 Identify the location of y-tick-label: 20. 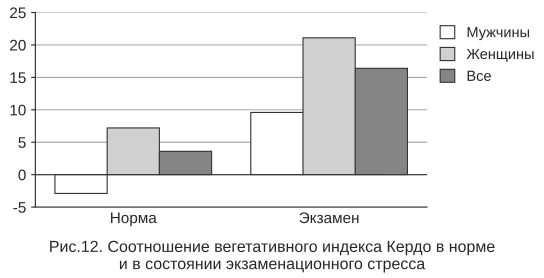
(18, 45).